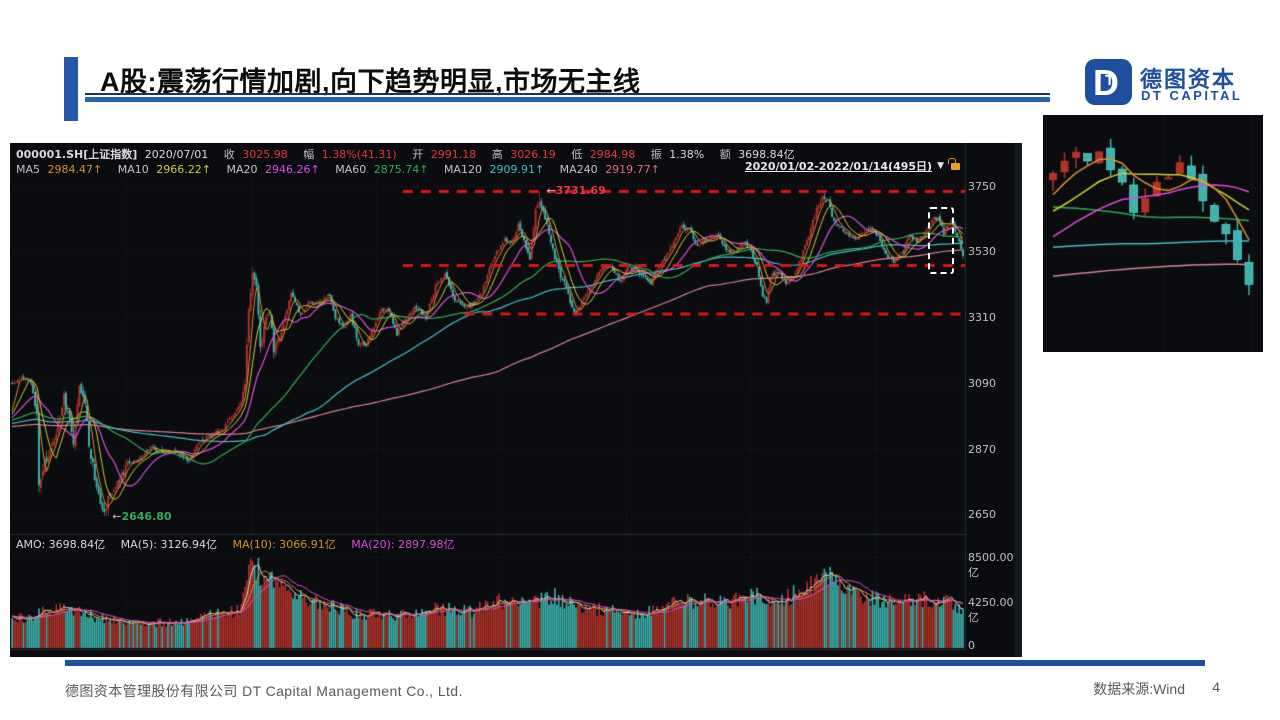 The image size is (1280, 720). Describe the element at coordinates (567, 99) in the screenshot. I see `title-underline-accent` at that location.